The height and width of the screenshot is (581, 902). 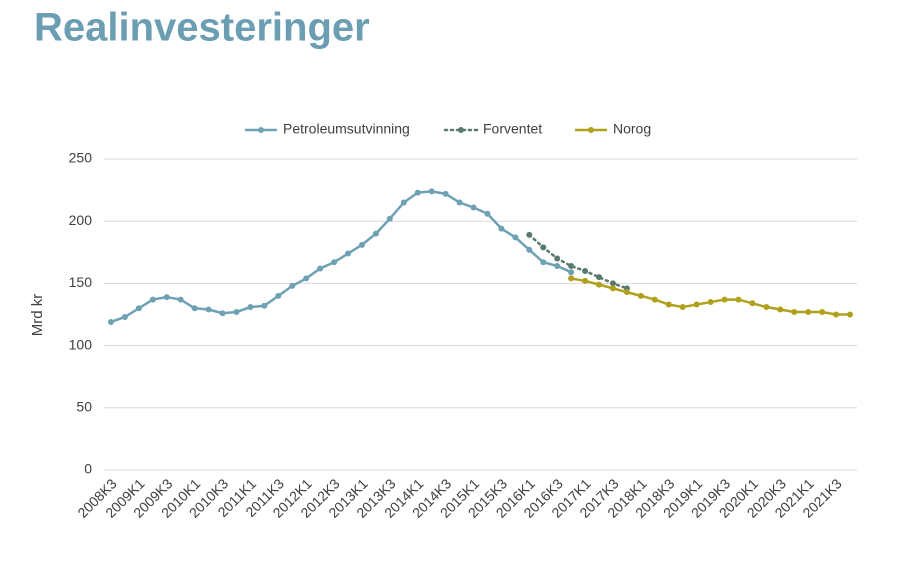 I want to click on series-line, so click(x=341, y=257).